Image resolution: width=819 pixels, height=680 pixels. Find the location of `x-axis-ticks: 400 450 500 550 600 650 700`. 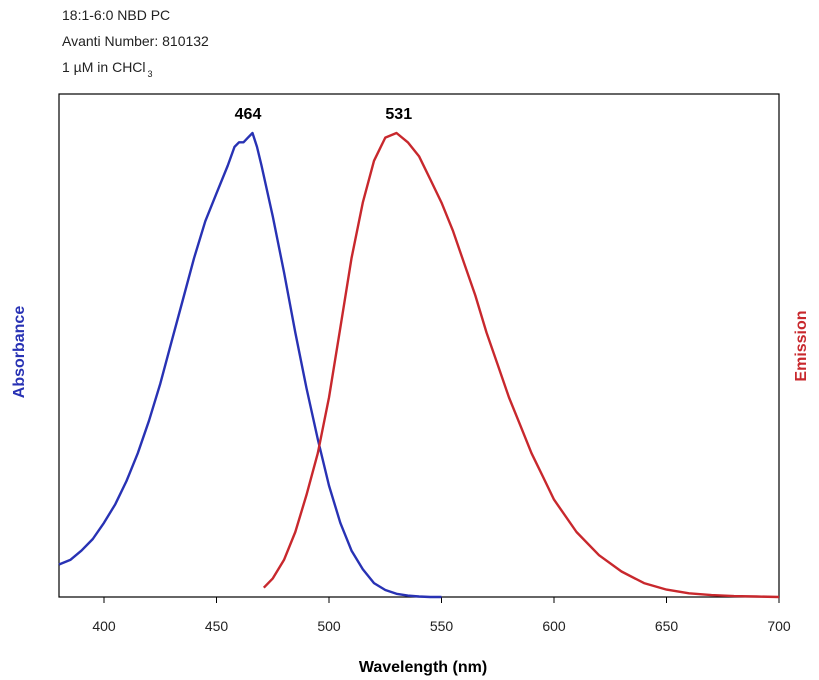

x-axis-ticks: 400 450 500 550 600 650 700 is located at coordinates (441, 615).